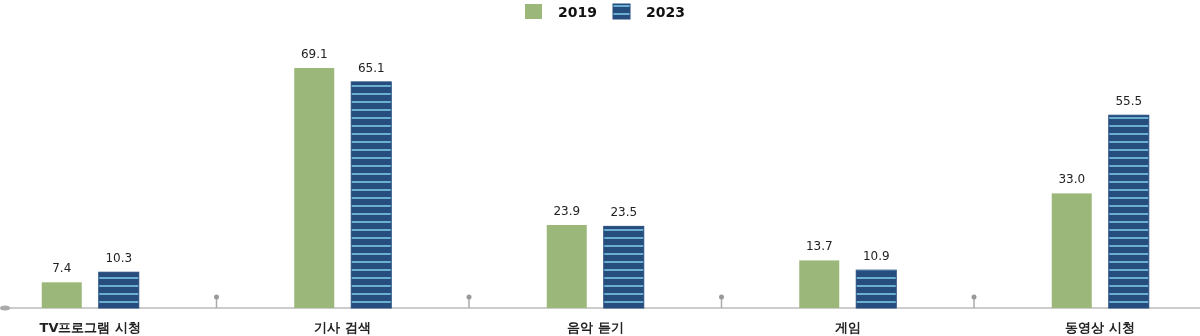 Image resolution: width=1200 pixels, height=336 pixels. Describe the element at coordinates (665, 12) in the screenshot. I see `legend-label: 2023` at that location.